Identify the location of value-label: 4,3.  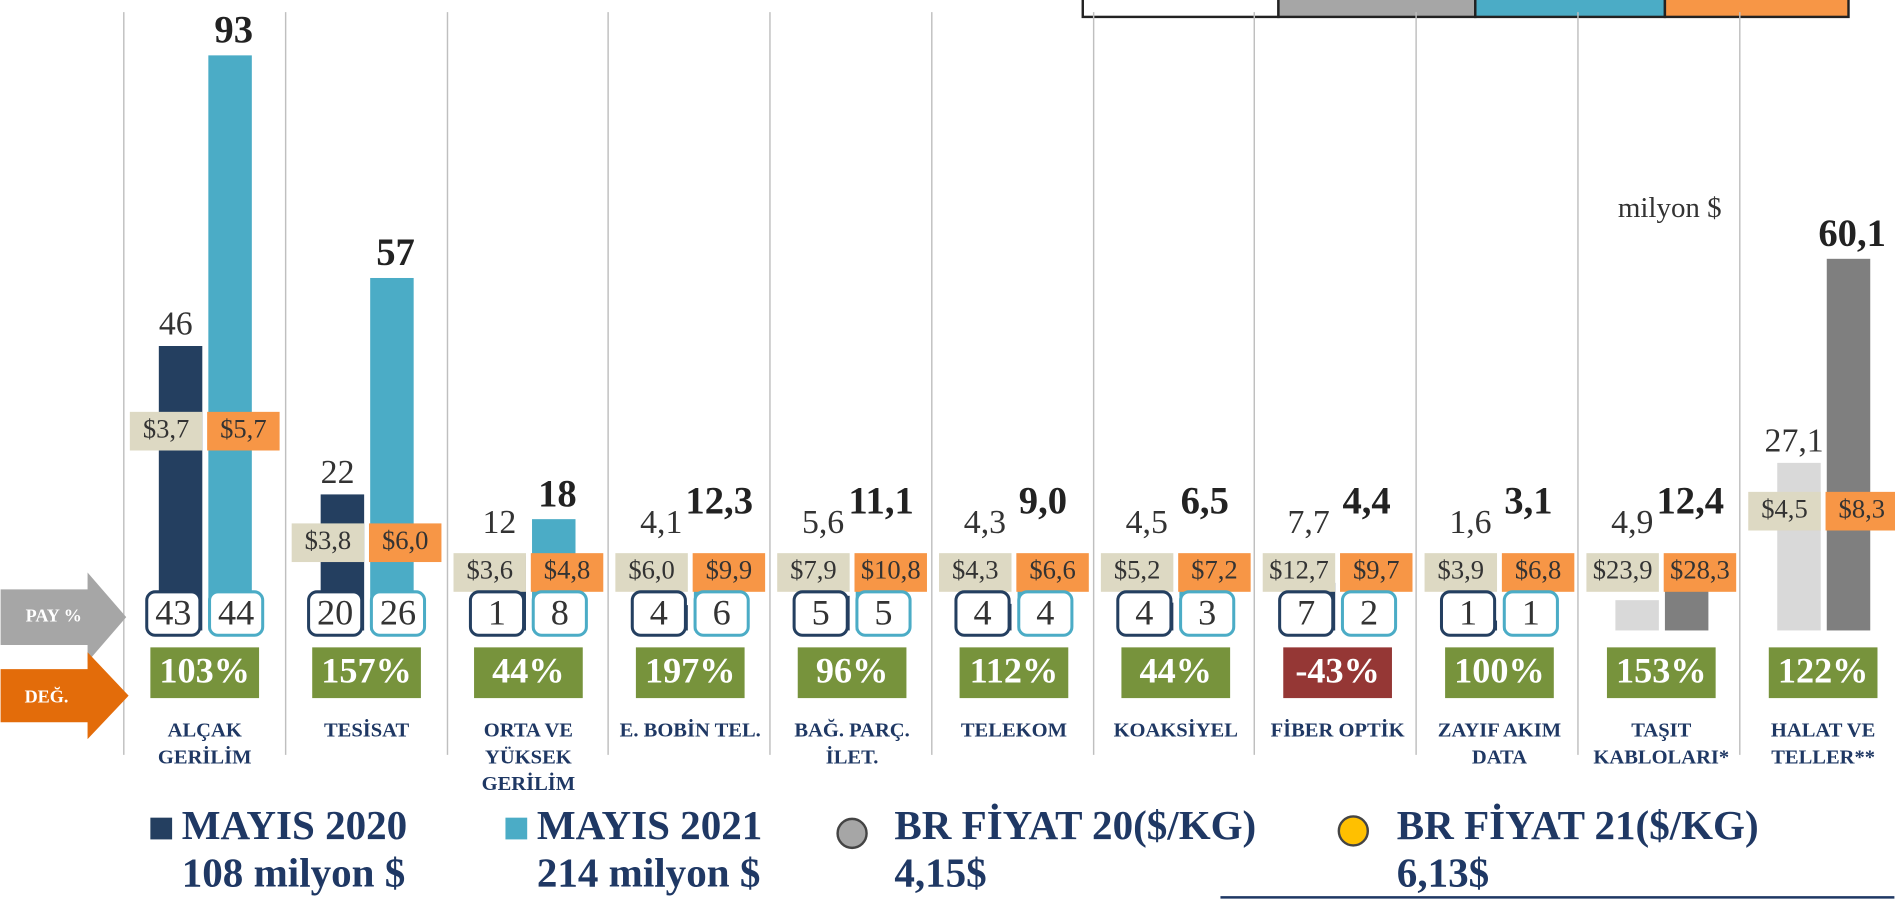
(985, 522).